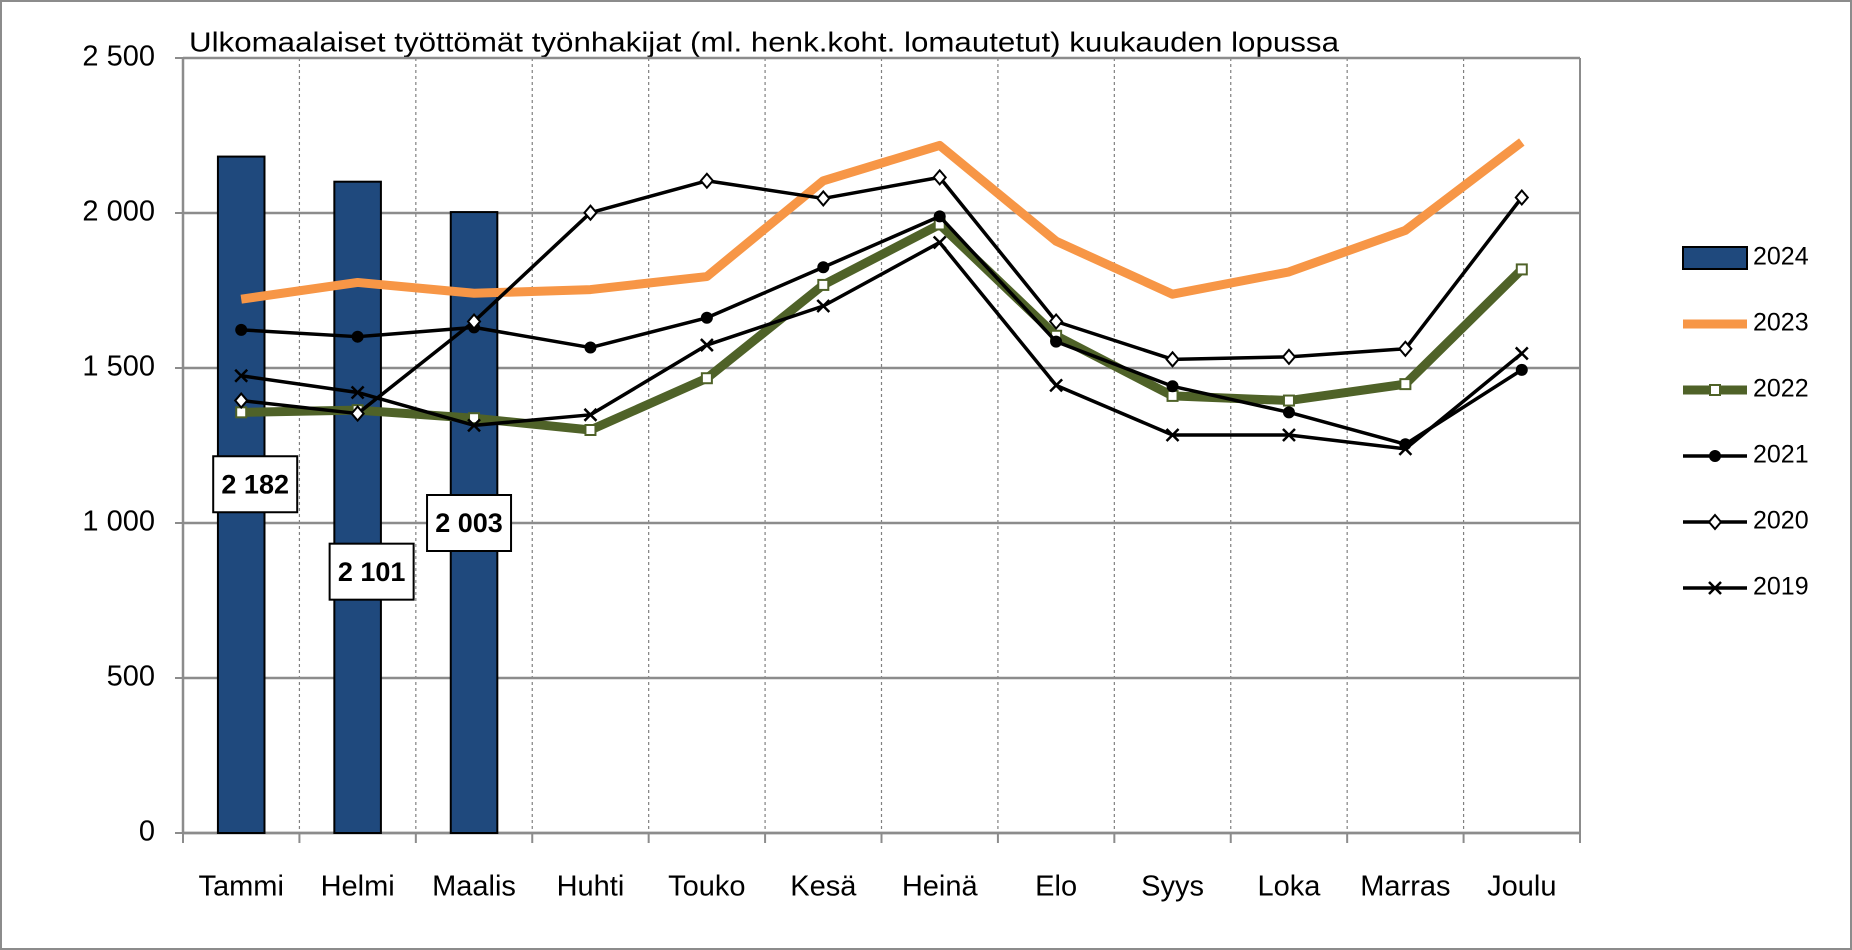 The image size is (1852, 950). What do you see at coordinates (591, 887) in the screenshot?
I see `x-tick-label: Huhti` at bounding box center [591, 887].